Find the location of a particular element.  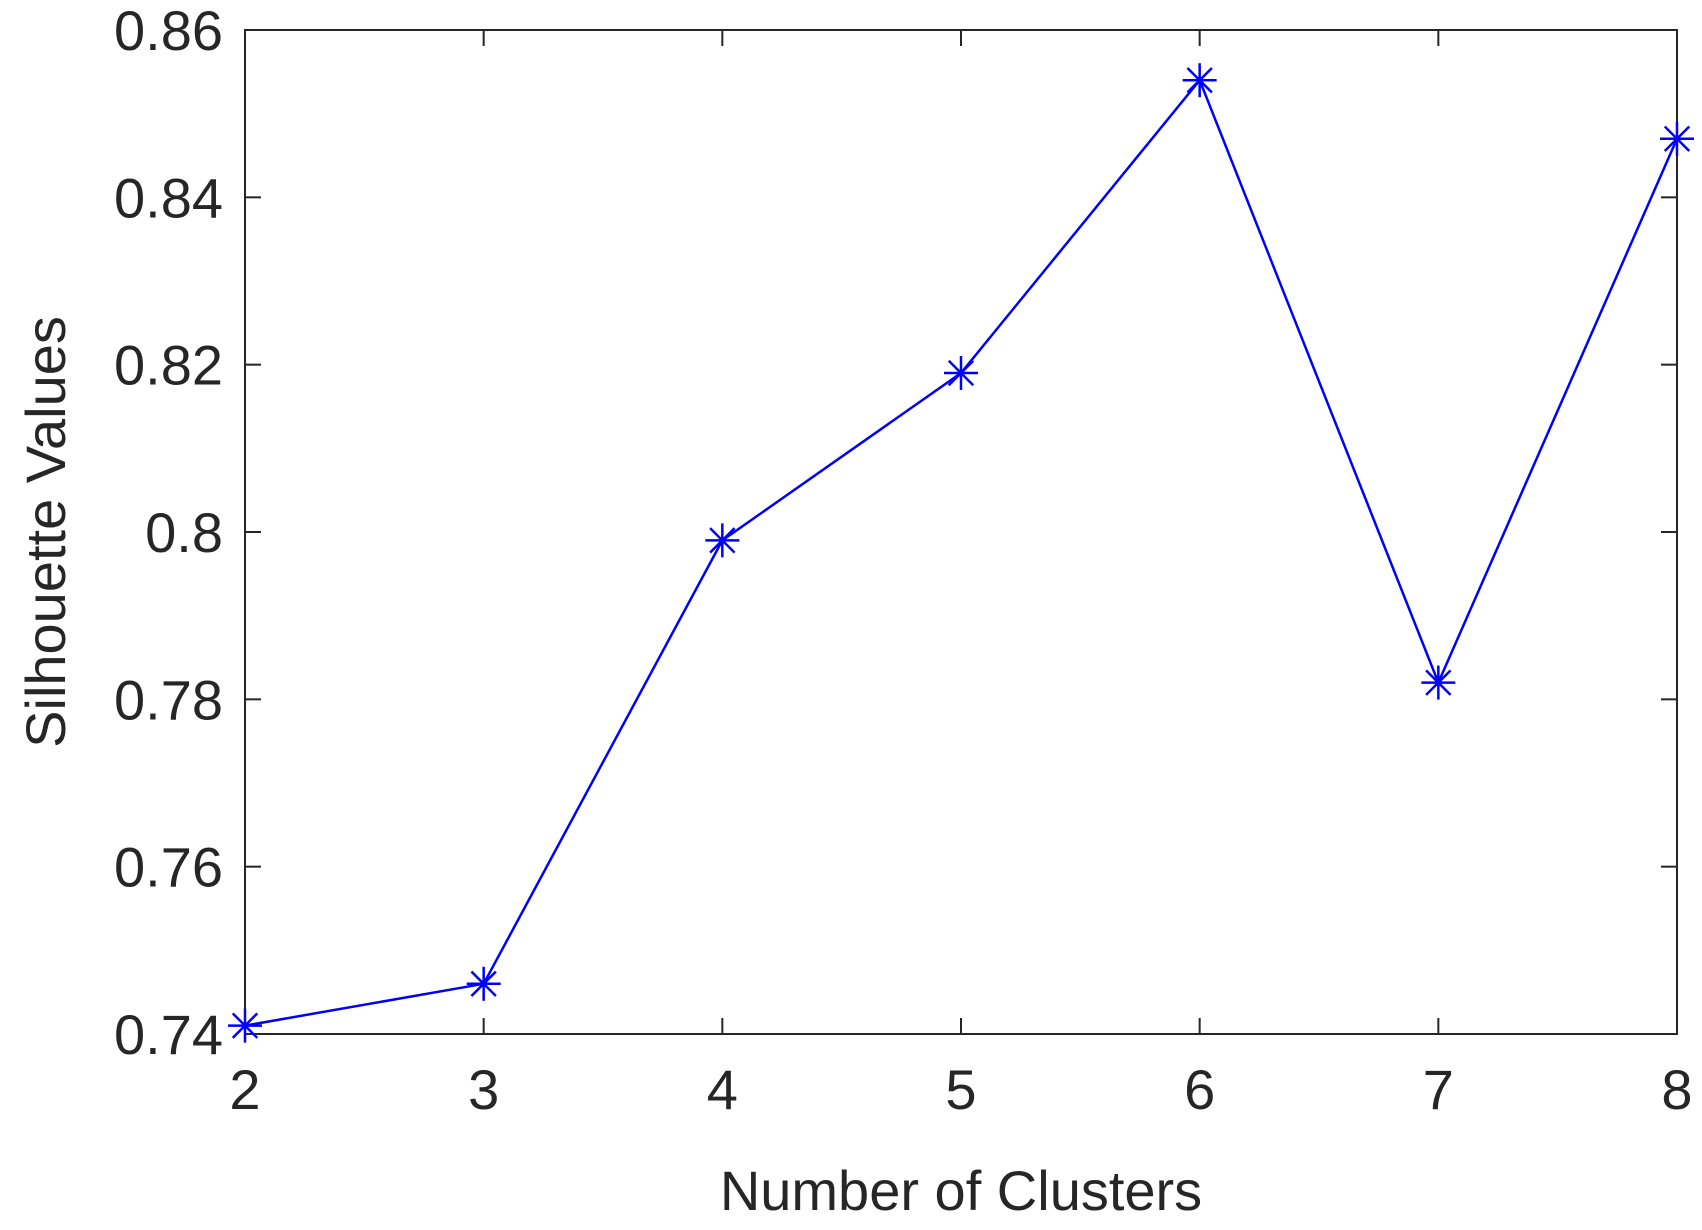

y-axis-title: Silhouette Values is located at coordinates (45, 532).